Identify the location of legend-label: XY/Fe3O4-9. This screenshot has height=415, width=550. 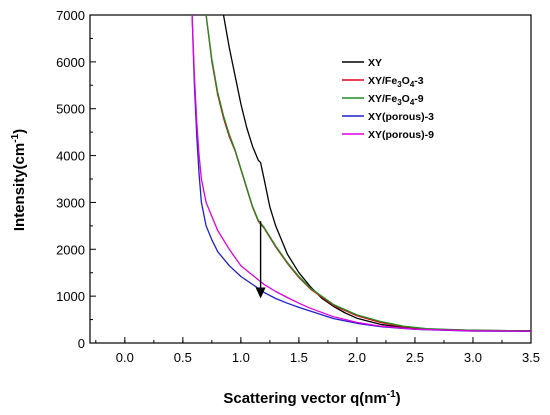
(396, 100).